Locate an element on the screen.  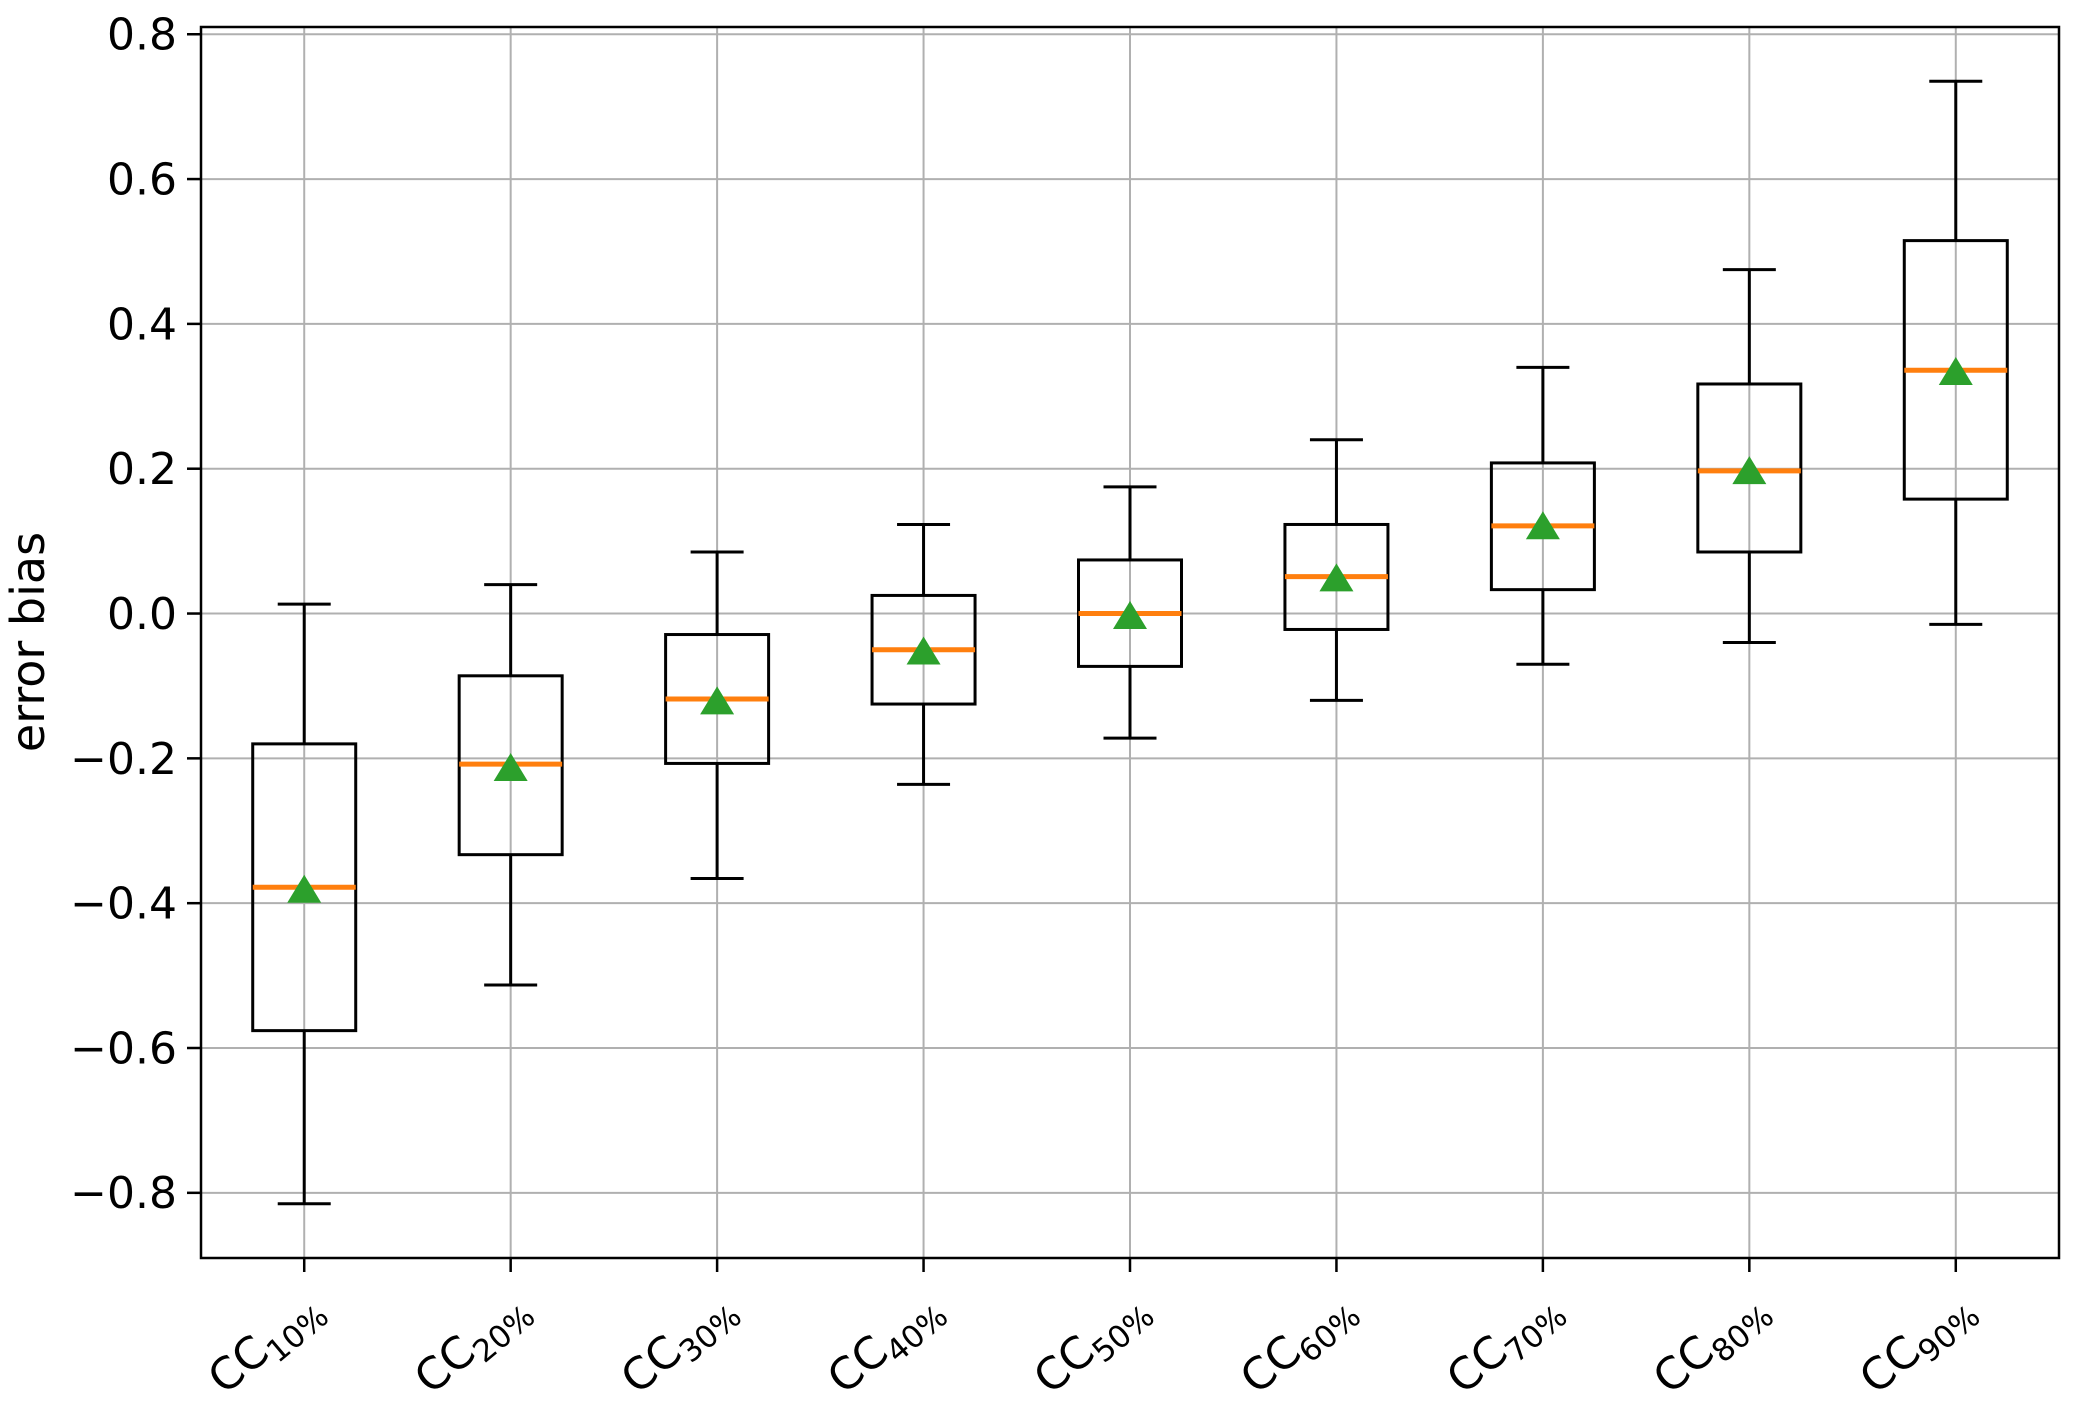
y-tick-label: −0.8 is located at coordinates (123, 1193).